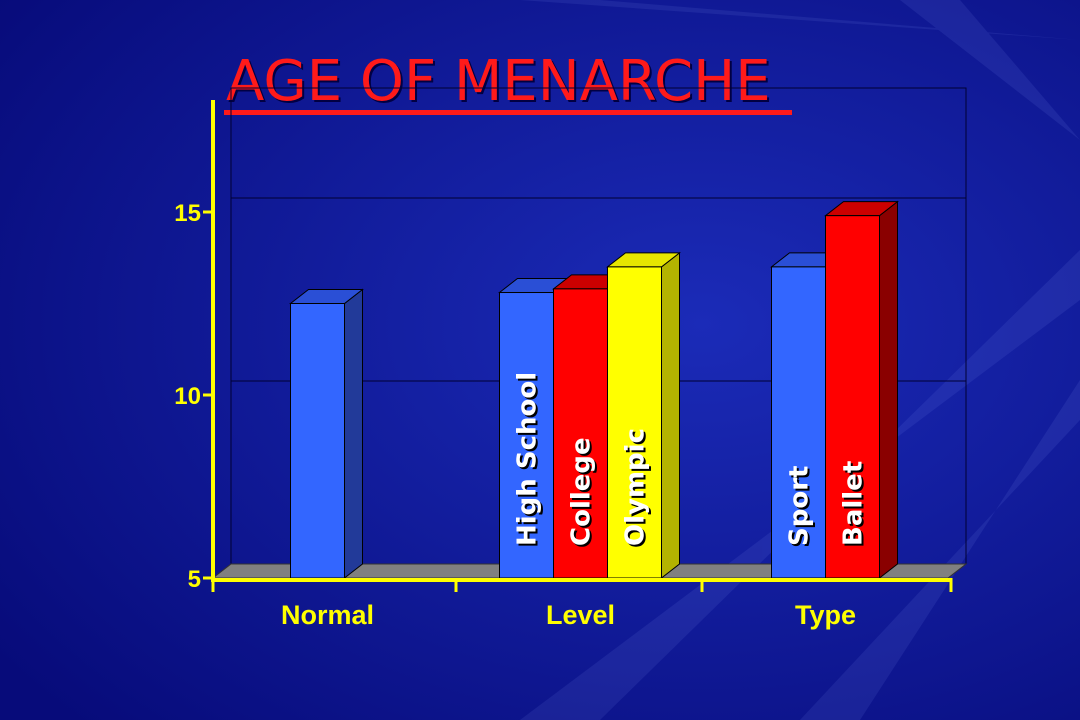  I want to click on x-category-label: Type, so click(825, 615).